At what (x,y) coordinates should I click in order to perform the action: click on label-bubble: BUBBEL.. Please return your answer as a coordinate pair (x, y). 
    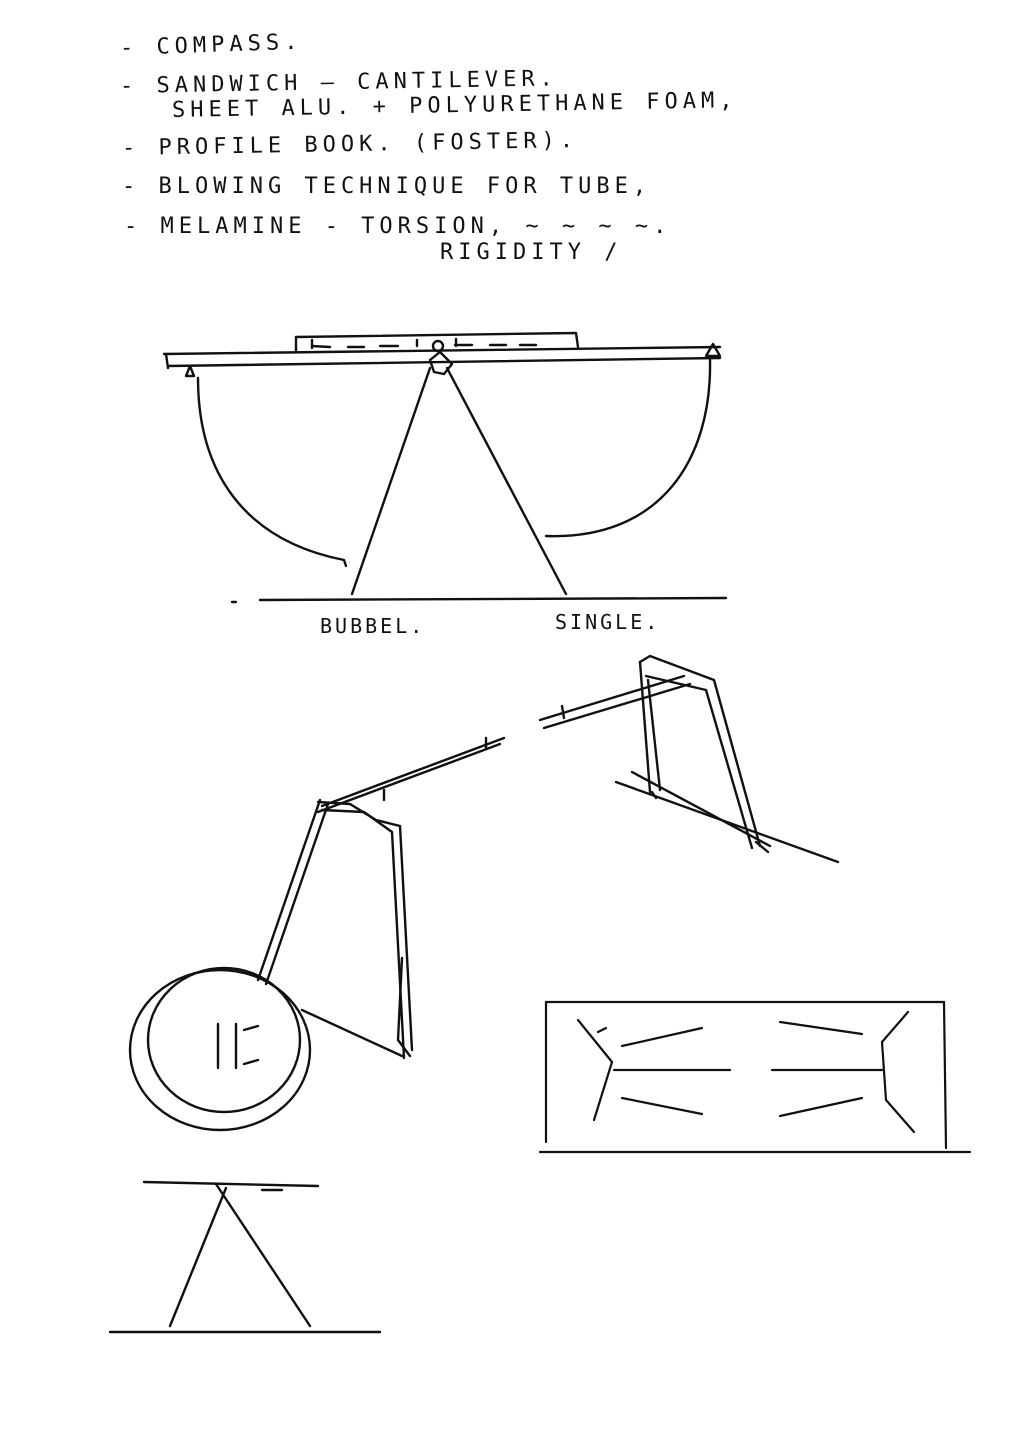
    Looking at the image, I should click on (373, 626).